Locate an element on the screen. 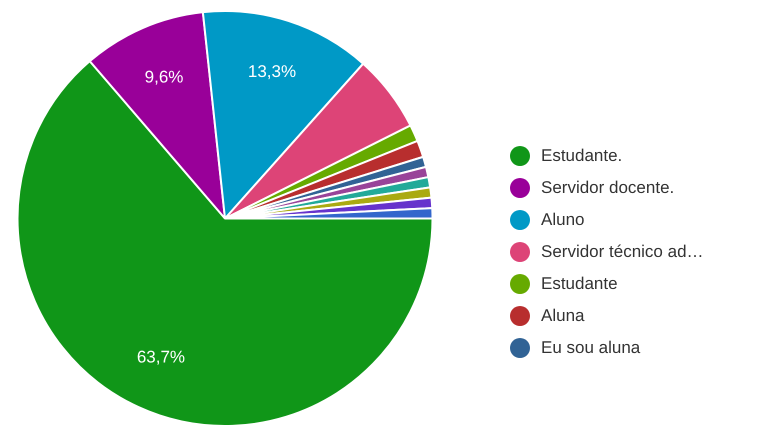 This screenshot has width=773, height=437. legend-label: Servidor docente. is located at coordinates (607, 188).